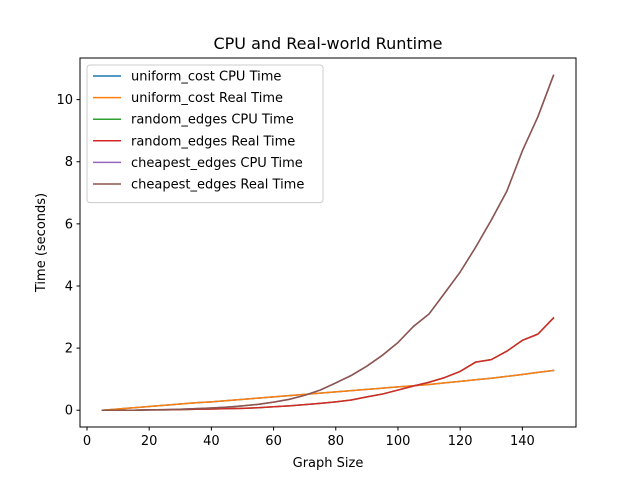 The width and height of the screenshot is (640, 480). What do you see at coordinates (69, 286) in the screenshot?
I see `y-tick-label-2: 4` at bounding box center [69, 286].